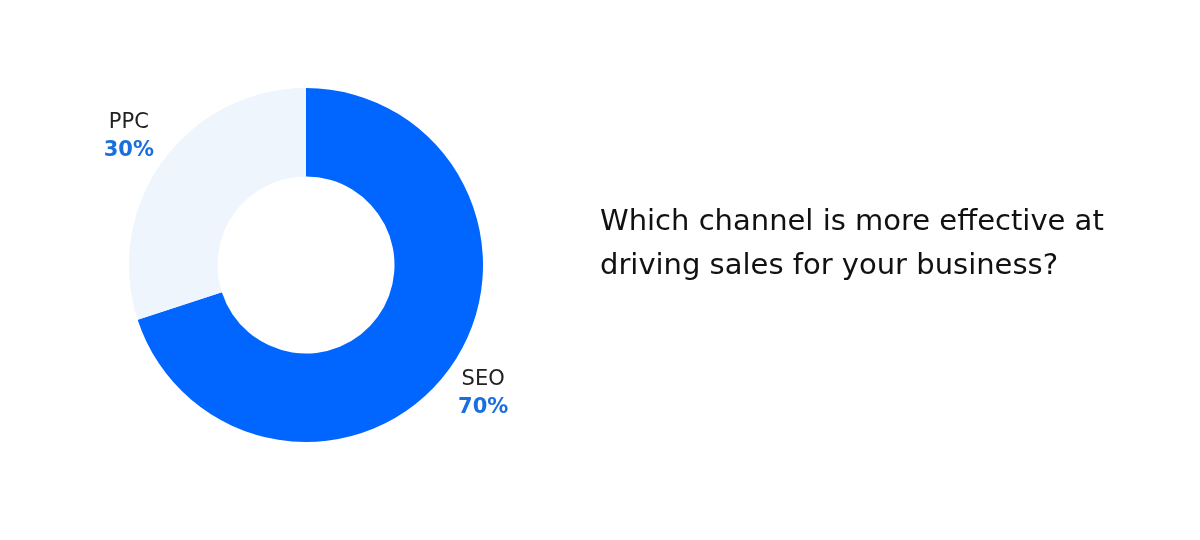 This screenshot has height=540, width=1200. I want to click on slice-label: SEO, so click(483, 378).